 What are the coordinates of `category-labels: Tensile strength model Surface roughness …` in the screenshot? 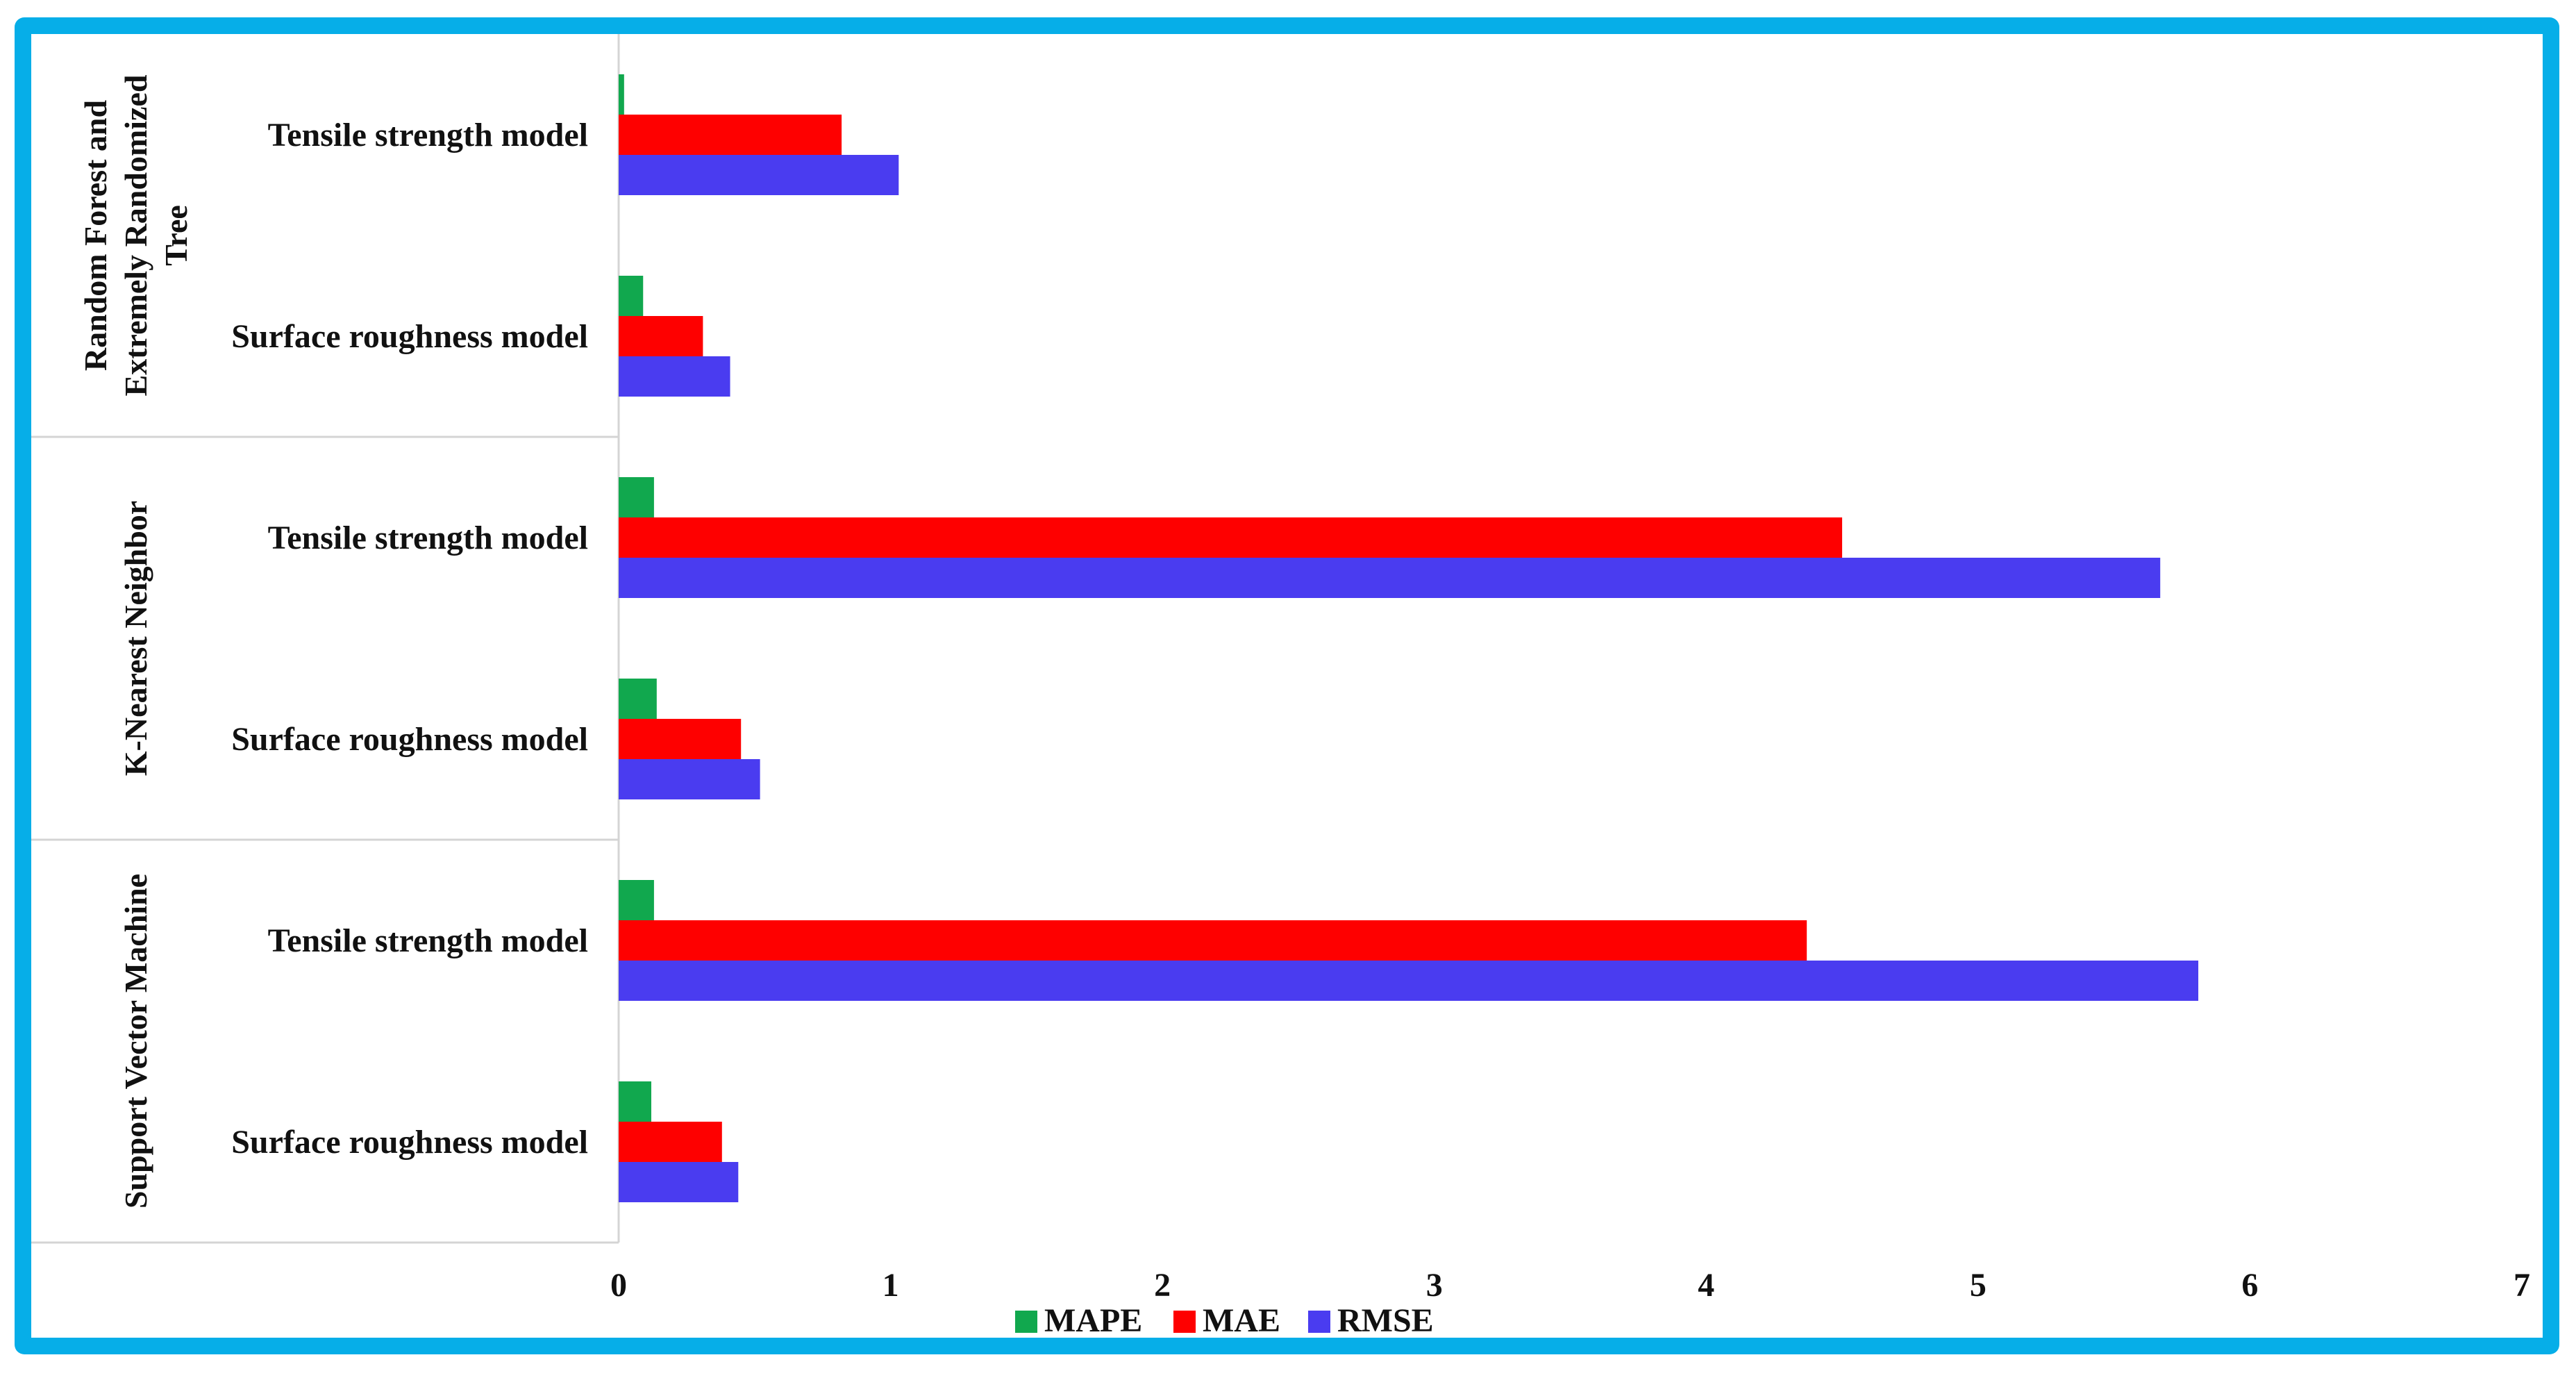 It's located at (409, 639).